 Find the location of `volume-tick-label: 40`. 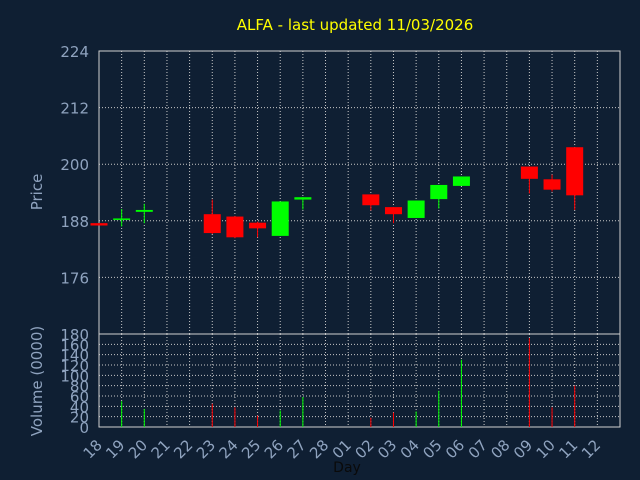

volume-tick-label: 40 is located at coordinates (79, 407).